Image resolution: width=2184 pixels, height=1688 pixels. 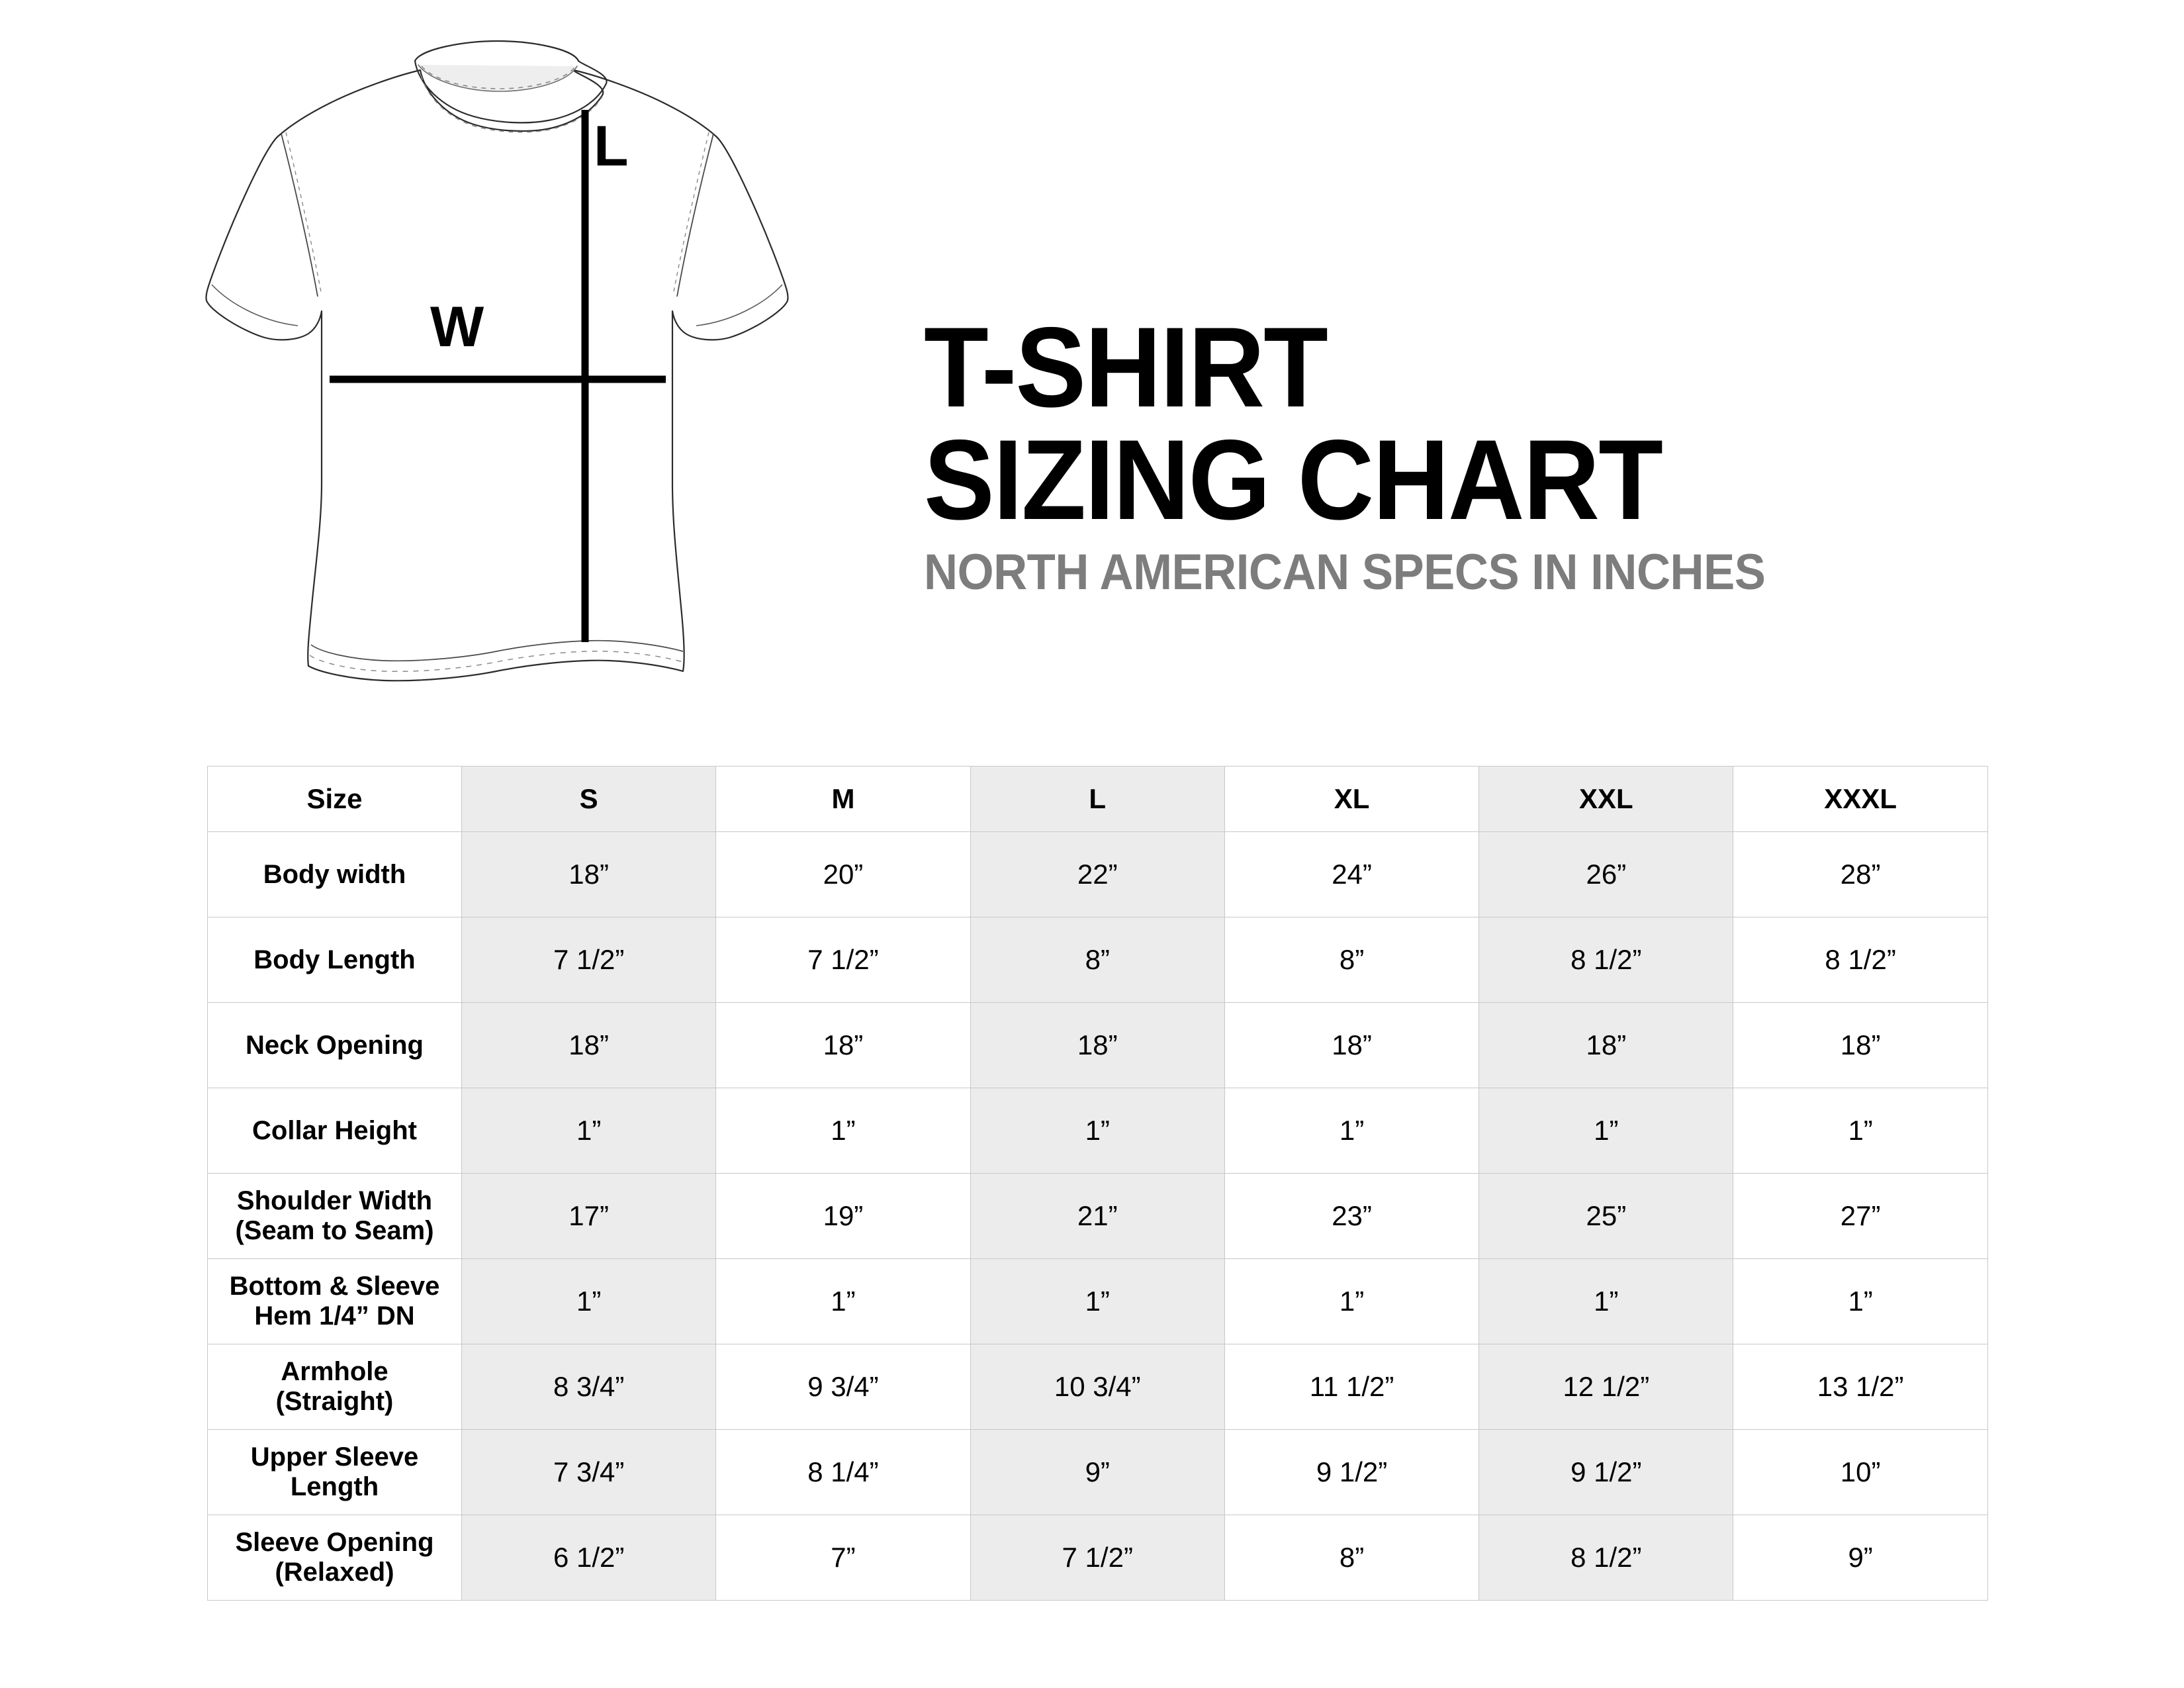 I want to click on cell-m-r5: 1”, so click(x=843, y=1301).